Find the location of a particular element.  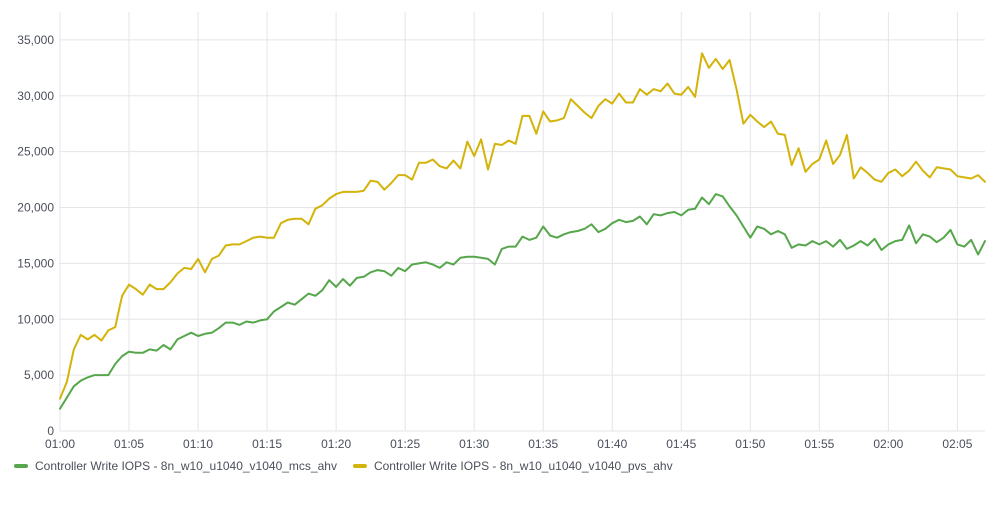

x-tick-label: 01:25 is located at coordinates (405, 444).